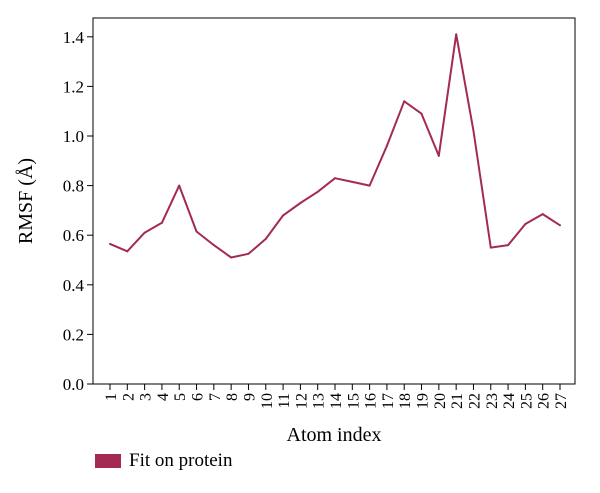  I want to click on x-tick-label: 6, so click(198, 397).